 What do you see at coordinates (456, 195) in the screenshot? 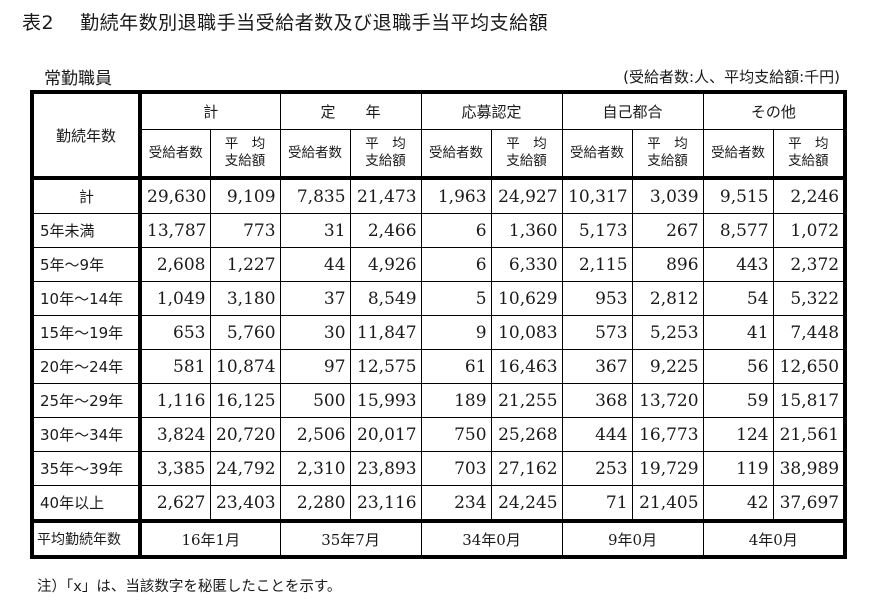
I see `cell-recipient-count: 1,963` at bounding box center [456, 195].